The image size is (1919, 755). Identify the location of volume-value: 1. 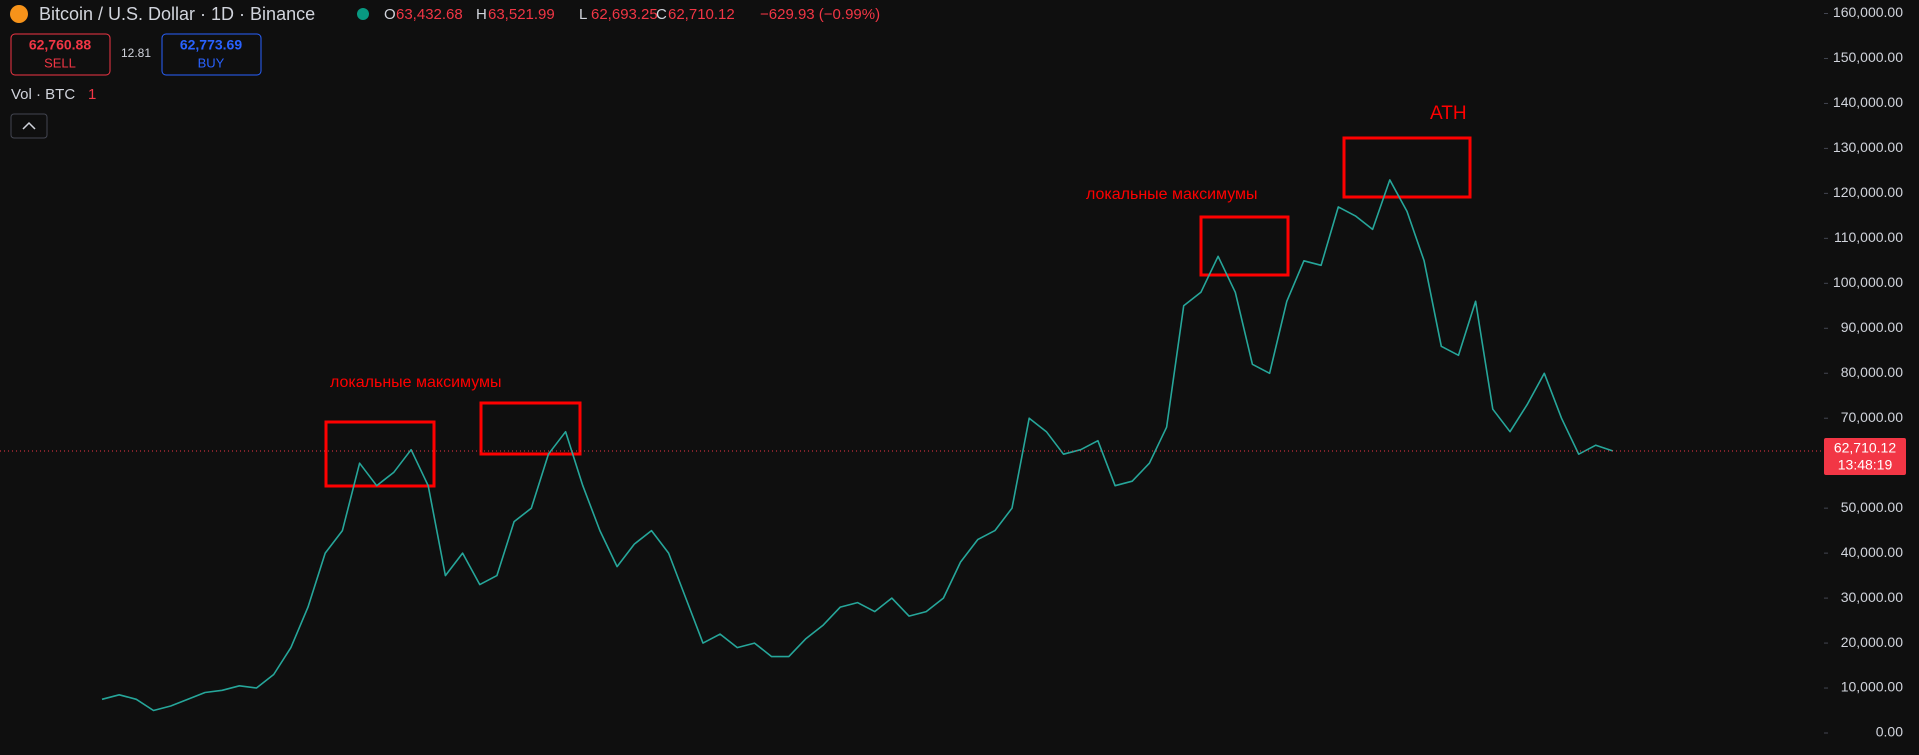
(92, 94).